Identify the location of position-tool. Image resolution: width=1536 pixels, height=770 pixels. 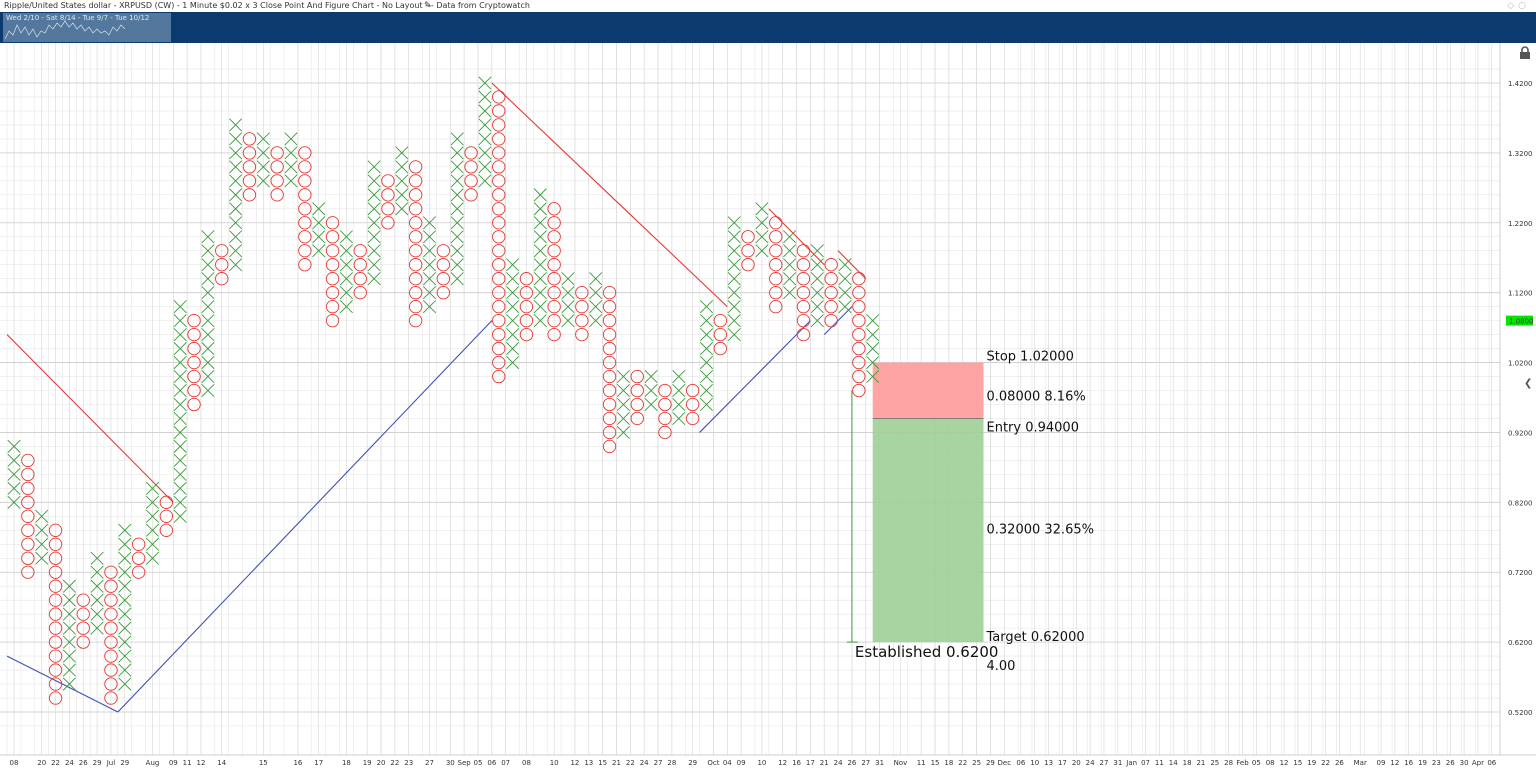
(915, 502).